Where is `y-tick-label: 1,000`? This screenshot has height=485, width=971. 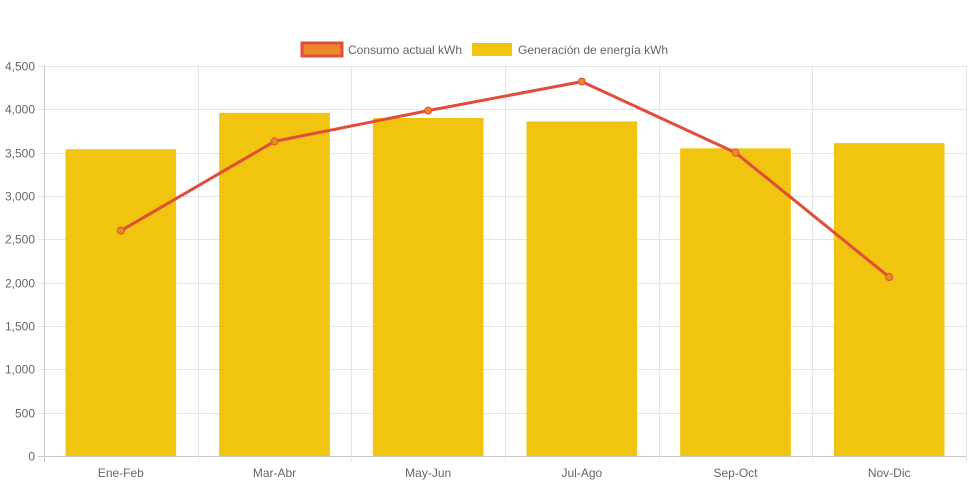
y-tick-label: 1,000 is located at coordinates (20, 370).